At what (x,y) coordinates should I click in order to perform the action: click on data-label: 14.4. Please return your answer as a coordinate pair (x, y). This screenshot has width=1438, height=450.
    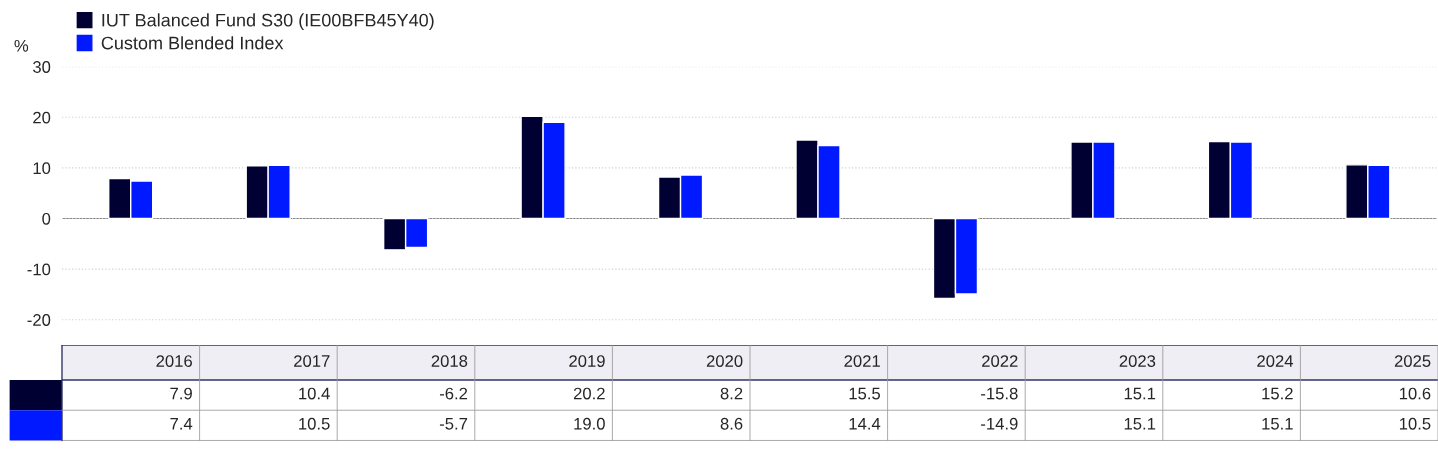
    Looking at the image, I should click on (865, 424).